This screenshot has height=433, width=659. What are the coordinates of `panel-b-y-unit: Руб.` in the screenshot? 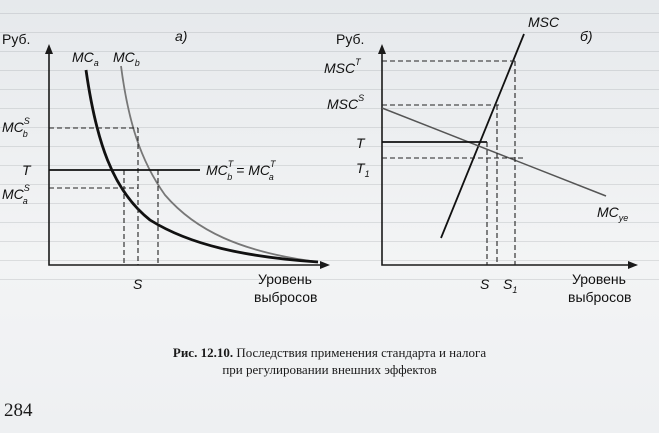 It's located at (350, 39).